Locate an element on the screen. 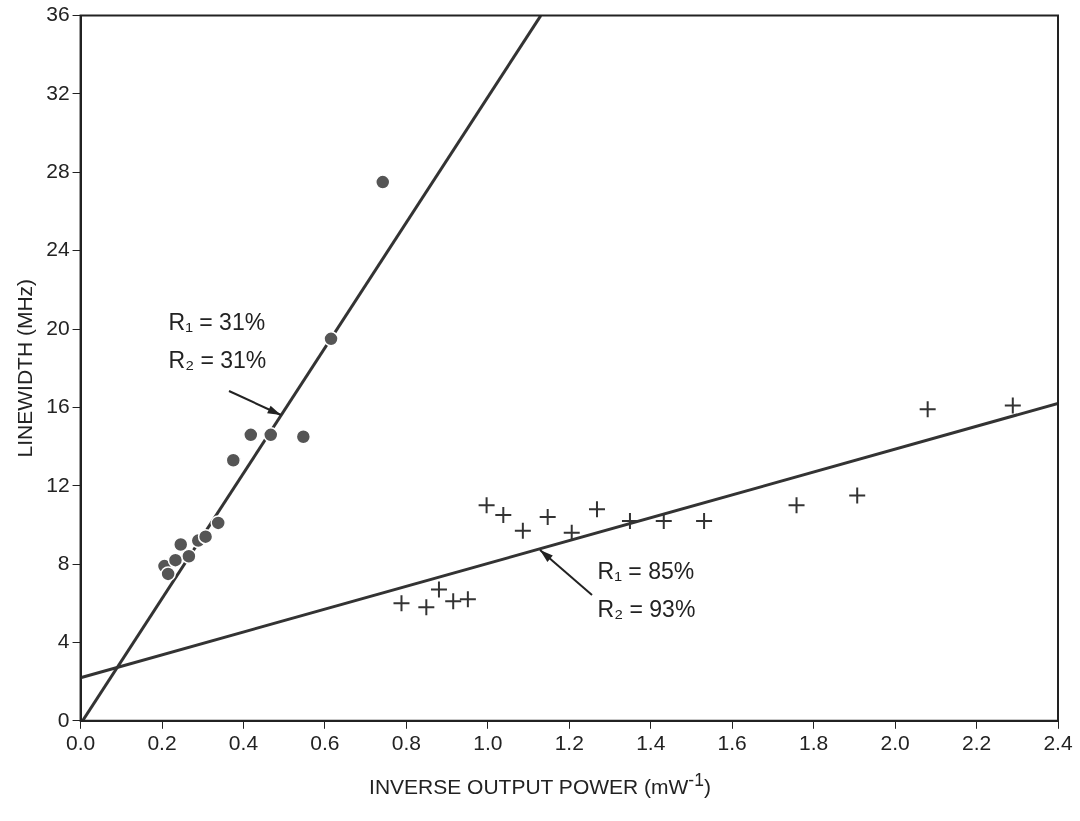 The image size is (1080, 821). y-tick-label: 32 is located at coordinates (58, 92).